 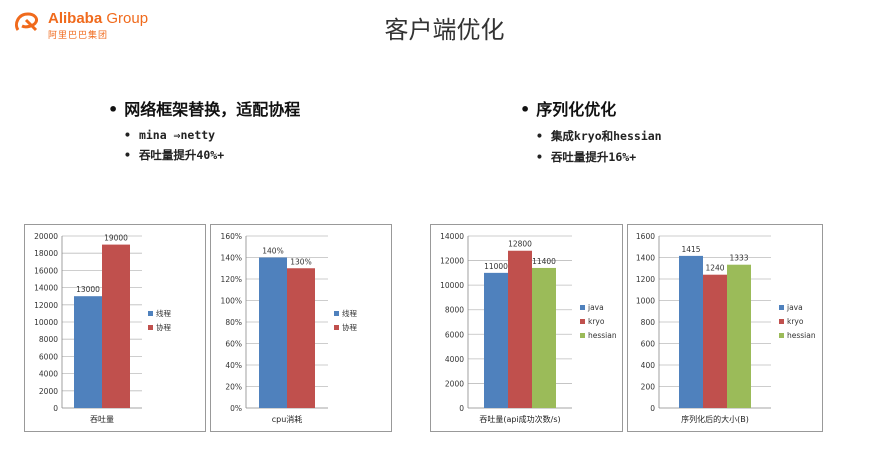 I want to click on data-label: 1240, so click(x=714, y=268).